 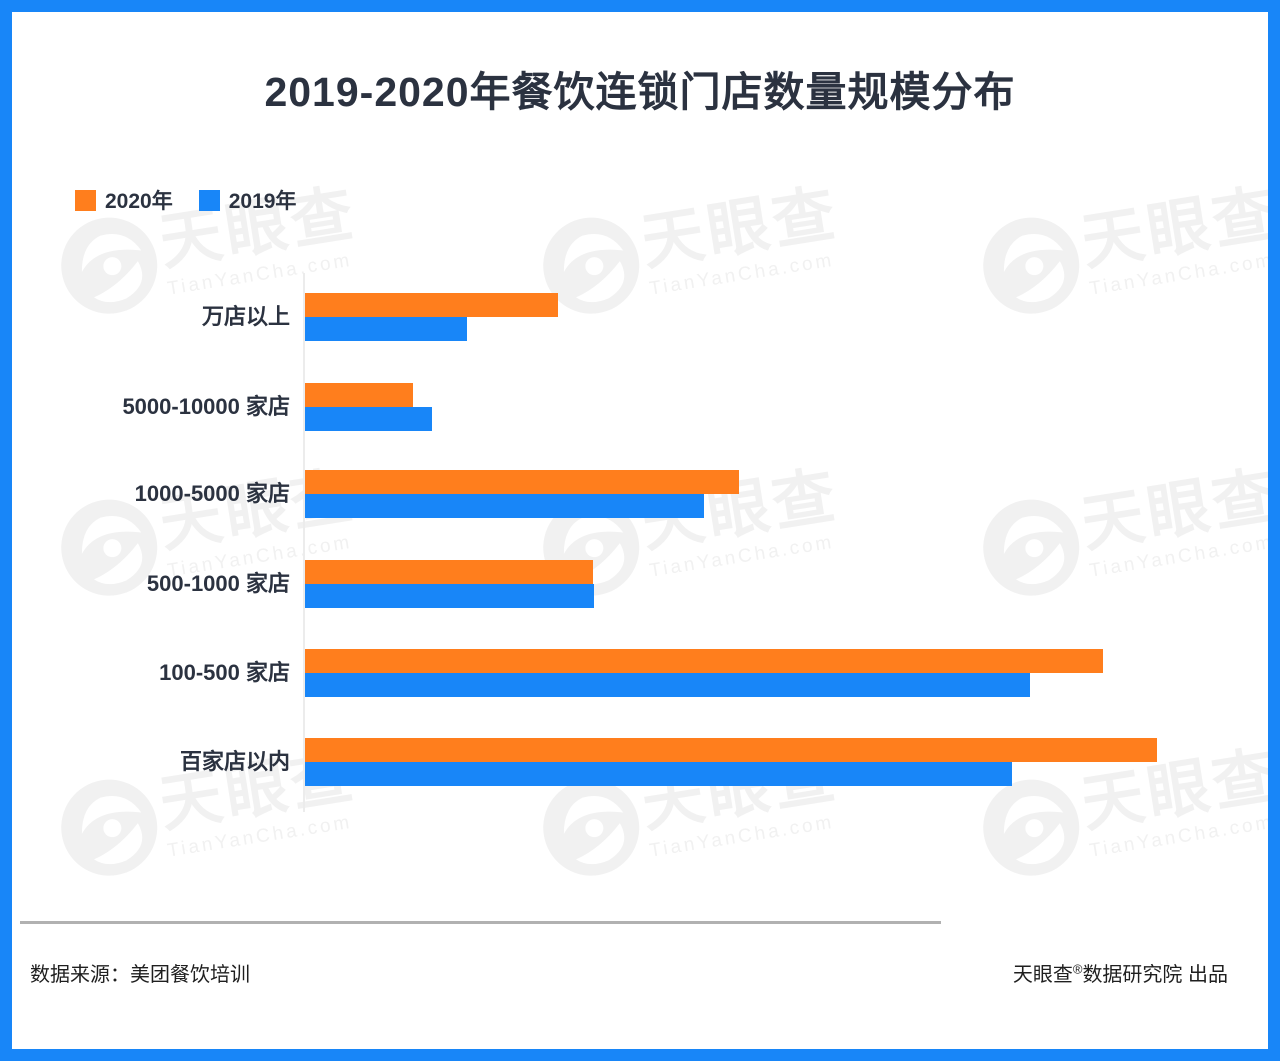 I want to click on chart-legend: 2020年 2019年, so click(x=198, y=200).